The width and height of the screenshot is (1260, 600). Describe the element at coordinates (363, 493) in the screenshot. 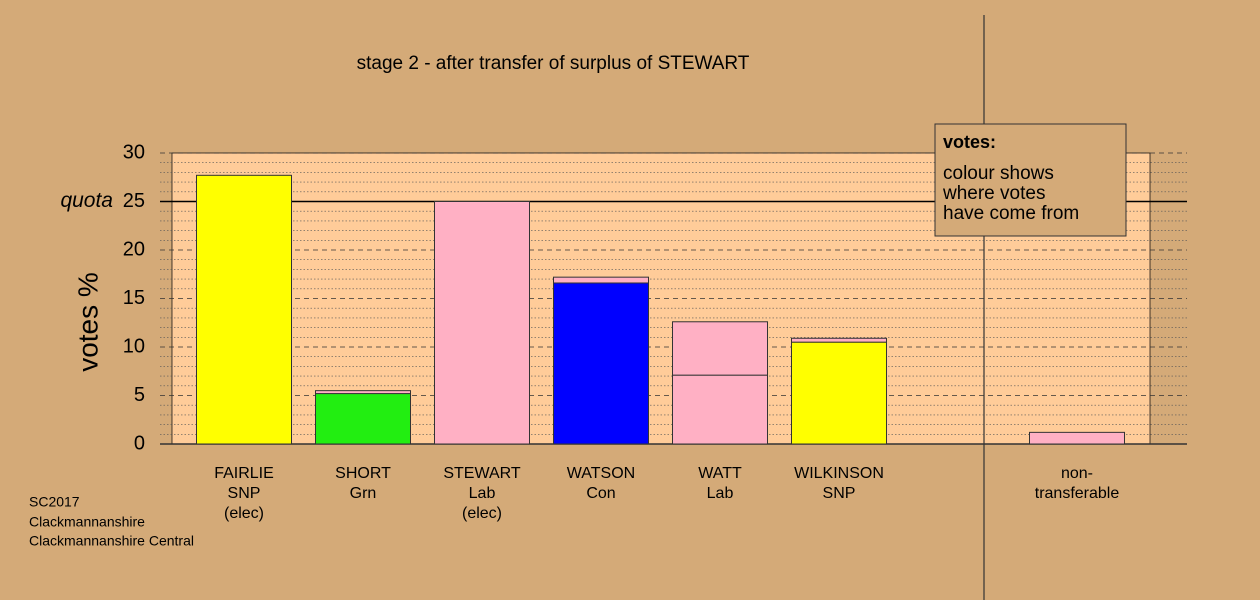

I see `x-tick-label: Grn` at that location.